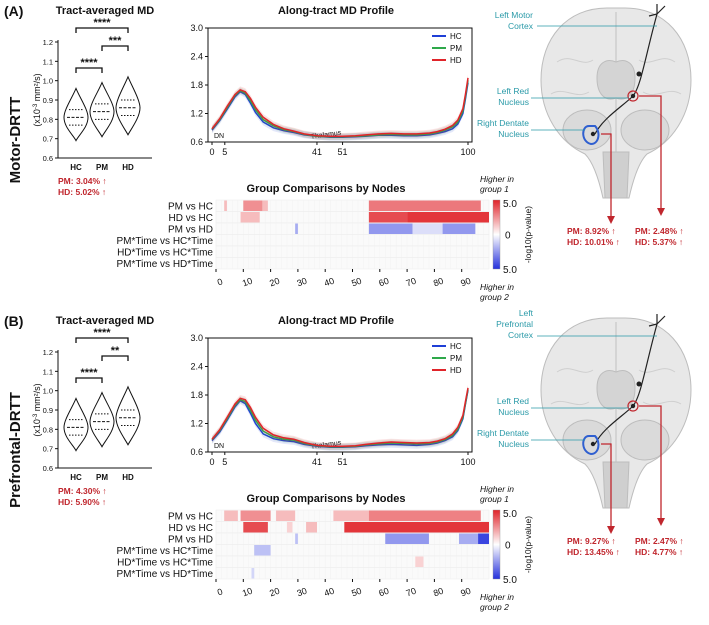 The width and height of the screenshot is (709, 625). I want to click on profile-thalamus-label: Thalamus, so click(326, 445).